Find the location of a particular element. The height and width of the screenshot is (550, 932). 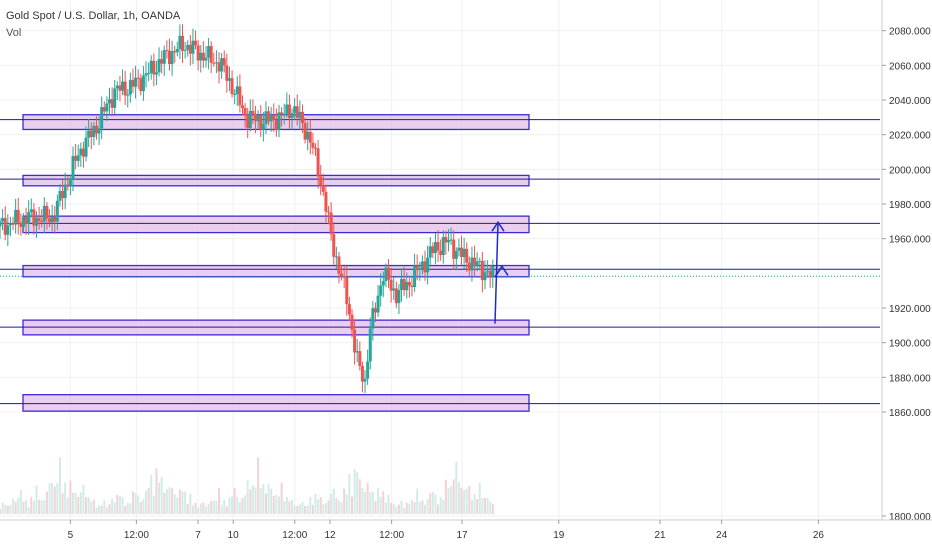

x-tick-label: 10 is located at coordinates (234, 535).